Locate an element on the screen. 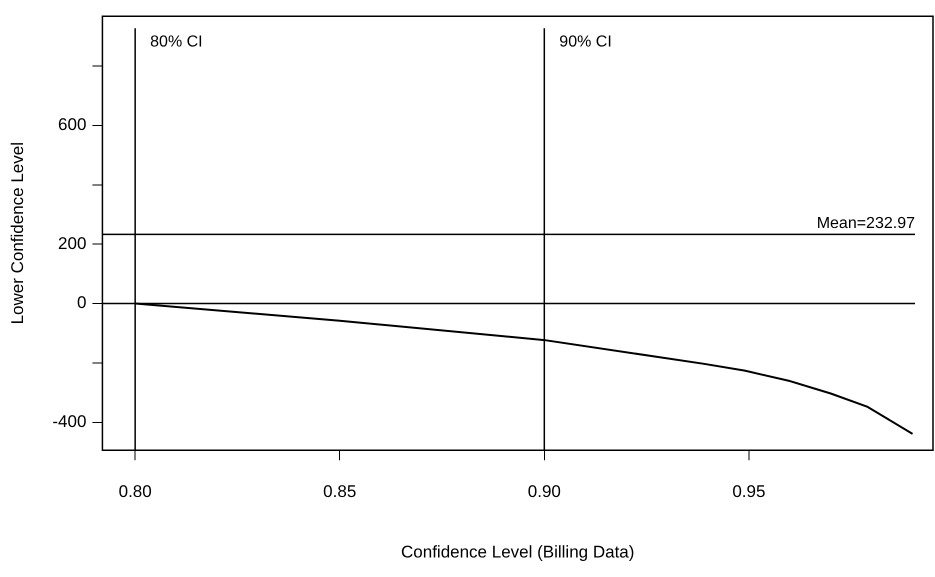 The width and height of the screenshot is (935, 577). x-tick-label: 0.95 is located at coordinates (749, 492).